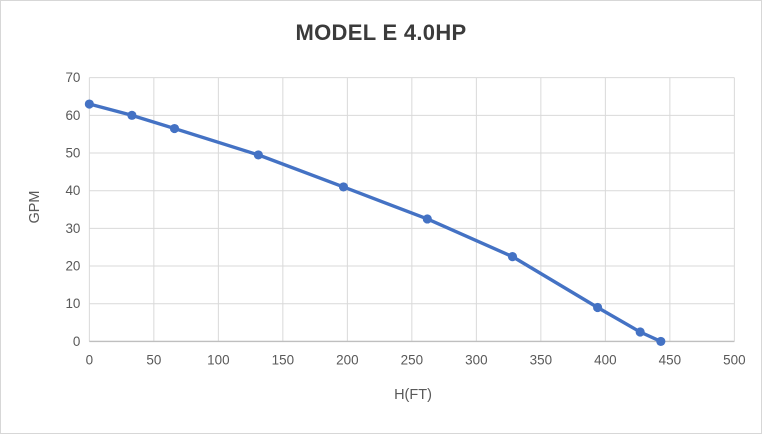  What do you see at coordinates (347, 359) in the screenshot?
I see `x-tick-label: 200` at bounding box center [347, 359].